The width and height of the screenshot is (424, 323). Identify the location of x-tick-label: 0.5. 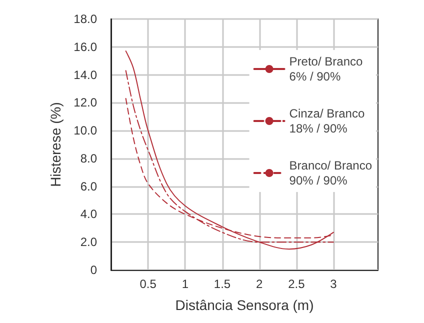
(148, 284).